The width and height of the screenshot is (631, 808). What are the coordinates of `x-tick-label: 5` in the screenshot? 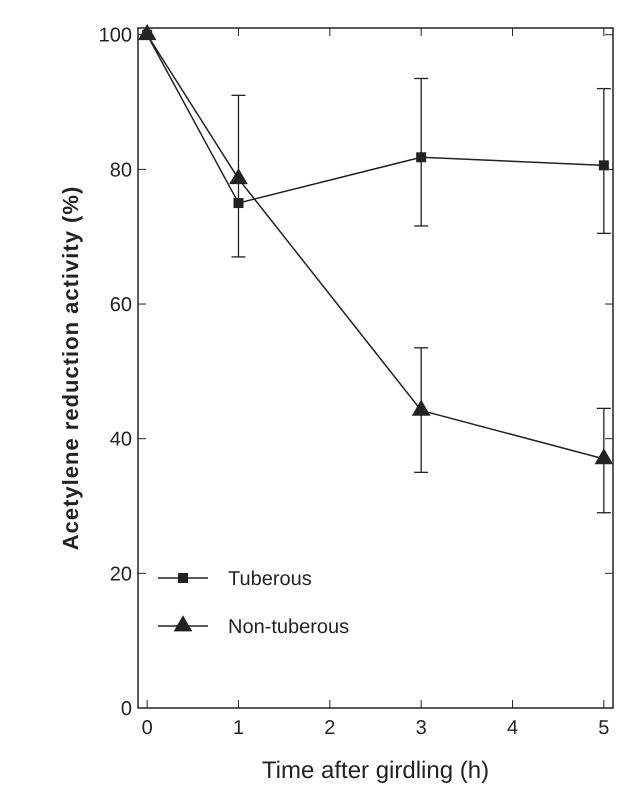 It's located at (604, 728).